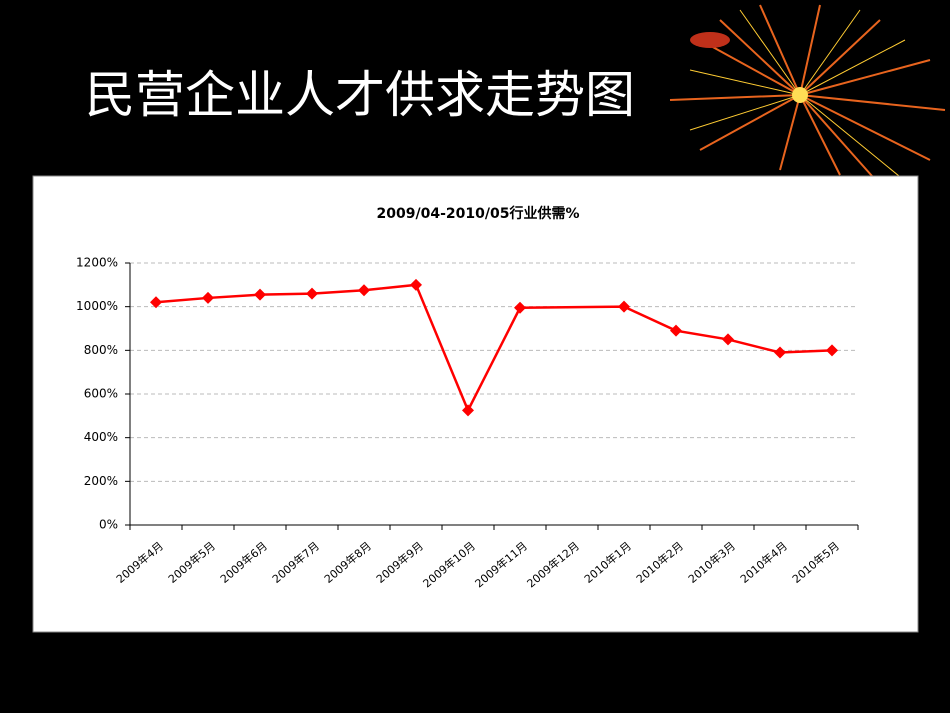 The width and height of the screenshot is (950, 713). Describe the element at coordinates (97, 306) in the screenshot. I see `y-tick-label: 1000%` at that location.